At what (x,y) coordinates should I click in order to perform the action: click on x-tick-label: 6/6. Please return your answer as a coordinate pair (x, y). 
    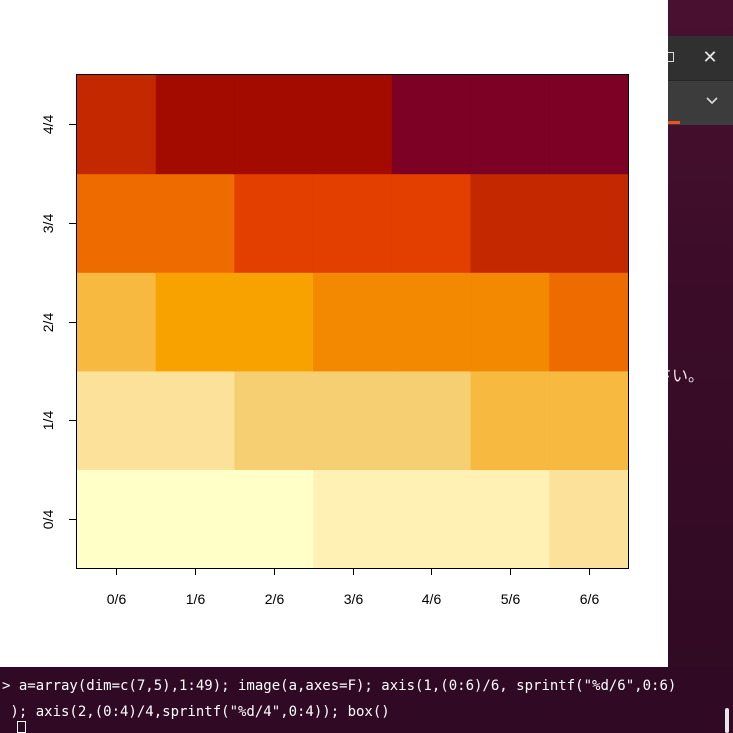
    Looking at the image, I should click on (590, 599).